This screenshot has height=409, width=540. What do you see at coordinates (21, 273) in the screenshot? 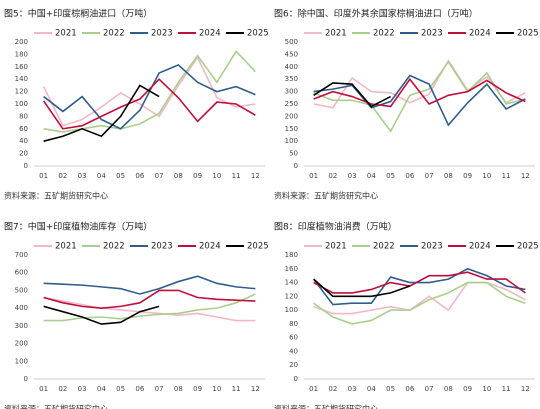
I see `y-tick-label: 600` at bounding box center [21, 273].